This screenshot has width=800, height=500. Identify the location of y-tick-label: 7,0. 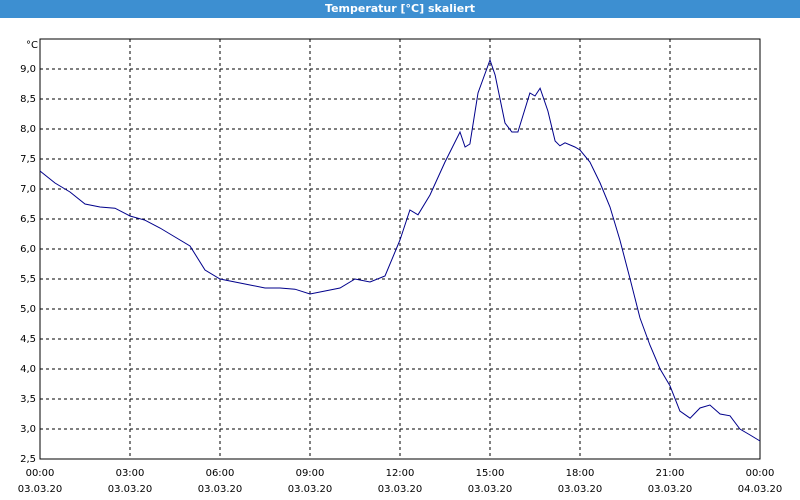
(28, 189).